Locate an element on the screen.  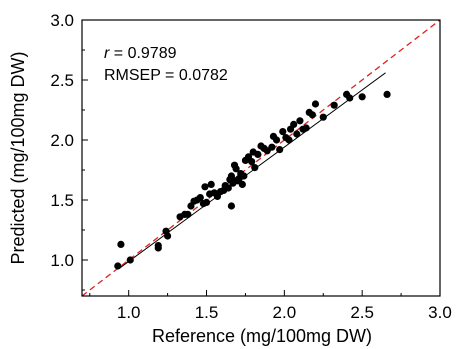
y-tick-label: 2.5 is located at coordinates (62, 80).